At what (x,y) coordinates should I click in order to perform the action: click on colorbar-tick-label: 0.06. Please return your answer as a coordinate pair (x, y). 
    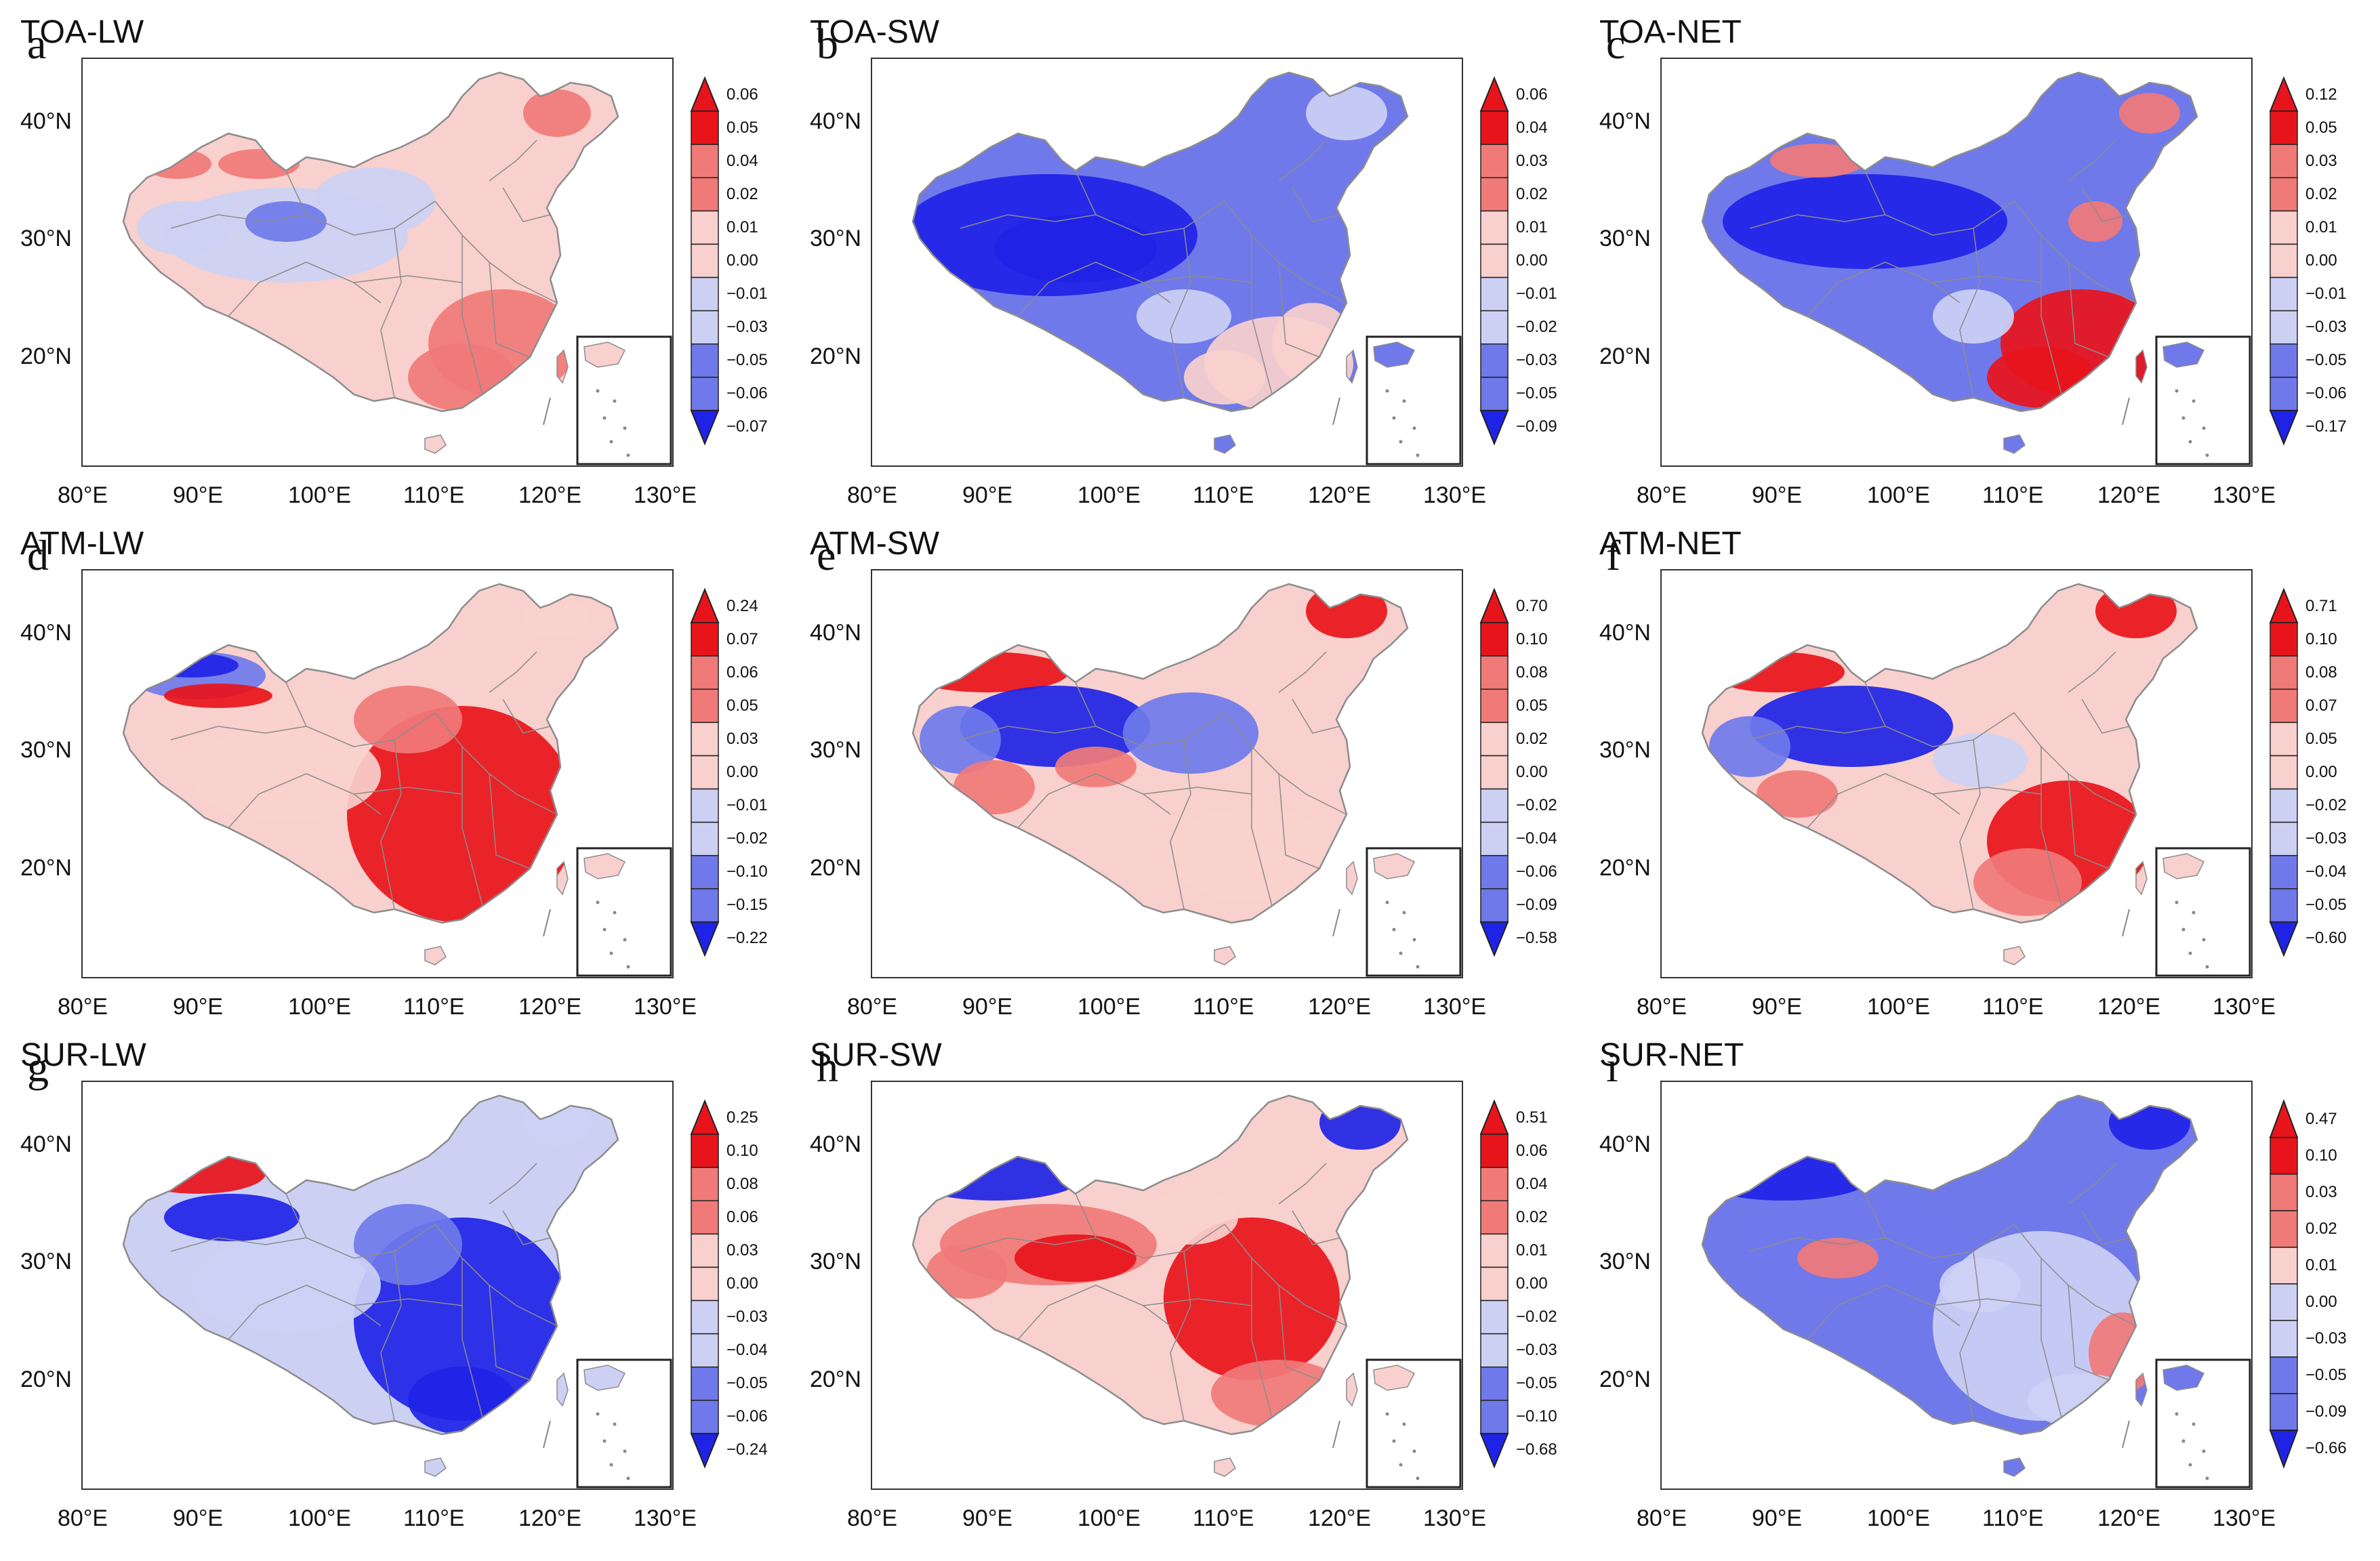
    Looking at the image, I should click on (742, 1217).